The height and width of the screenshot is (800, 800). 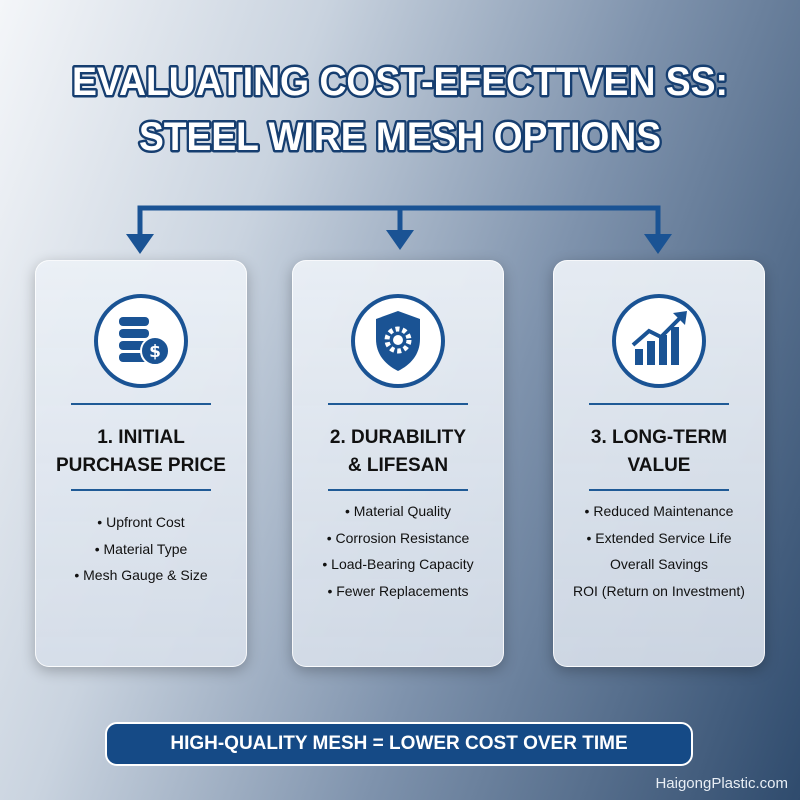 I want to click on text-line: • Material Quality, so click(x=398, y=511).